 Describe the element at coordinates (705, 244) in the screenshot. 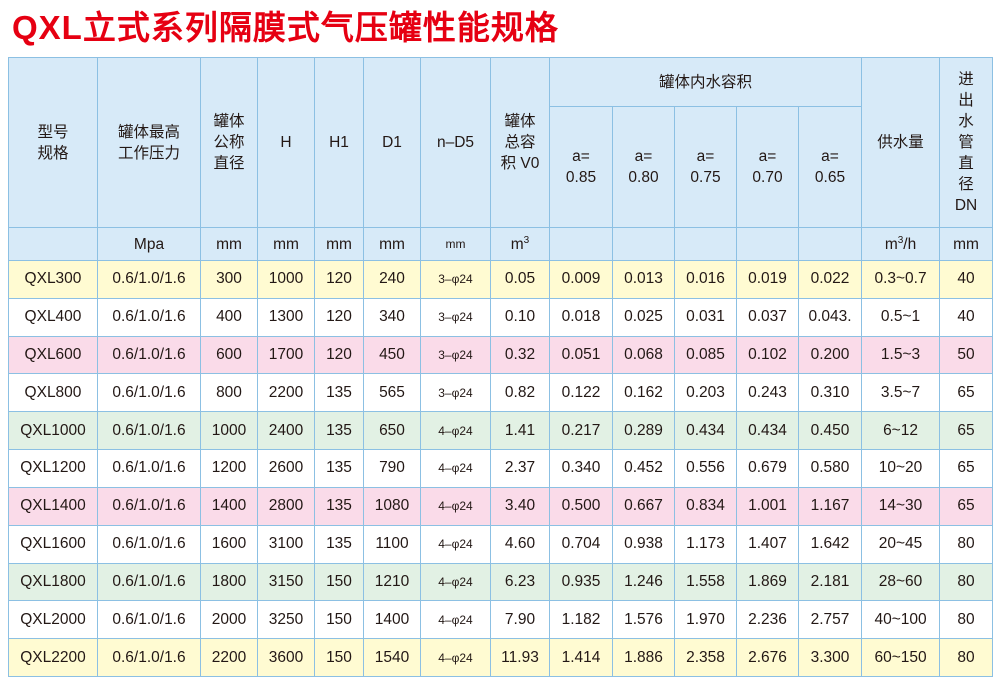

I see `unit-a-075-empty` at that location.